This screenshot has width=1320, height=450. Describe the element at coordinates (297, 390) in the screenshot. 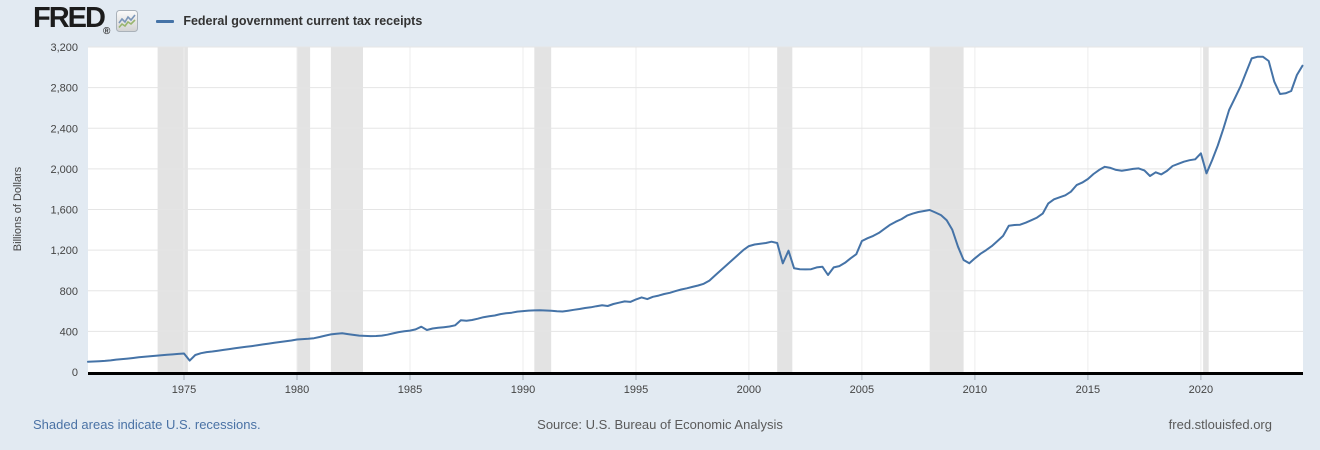

I see `x-tick-label: 1980` at that location.